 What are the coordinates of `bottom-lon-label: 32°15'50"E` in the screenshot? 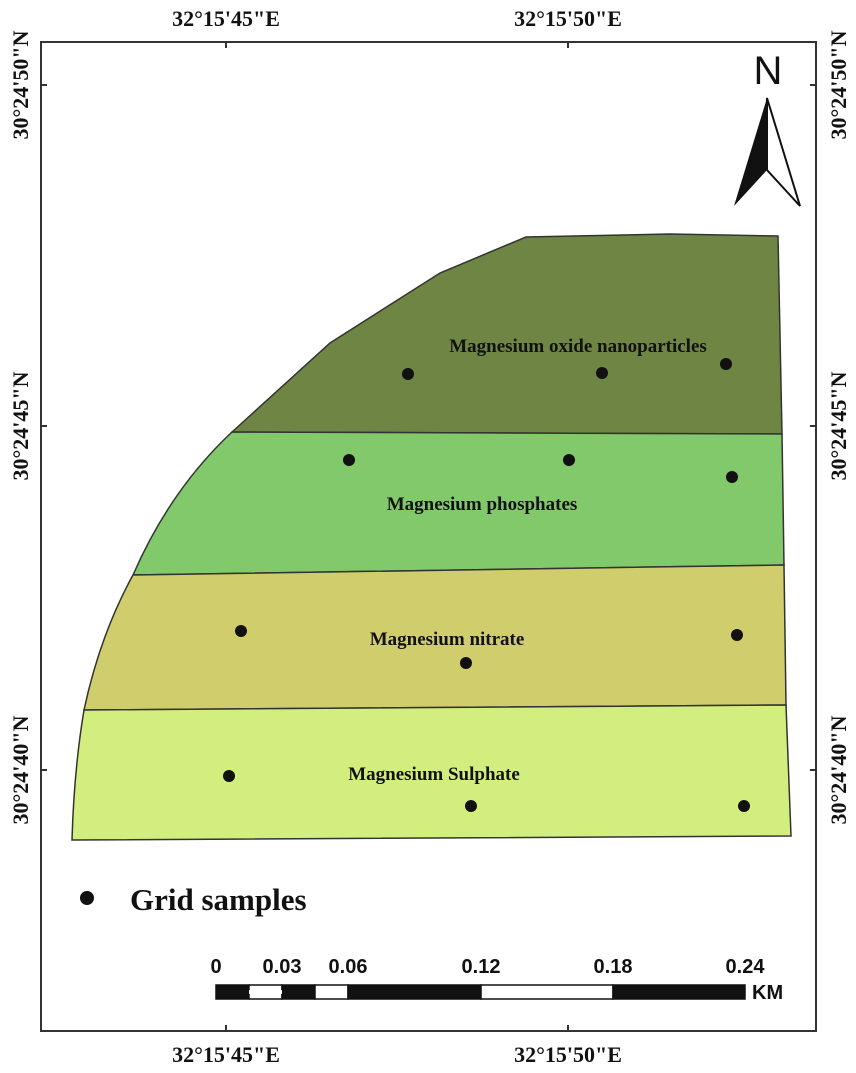 It's located at (568, 1054).